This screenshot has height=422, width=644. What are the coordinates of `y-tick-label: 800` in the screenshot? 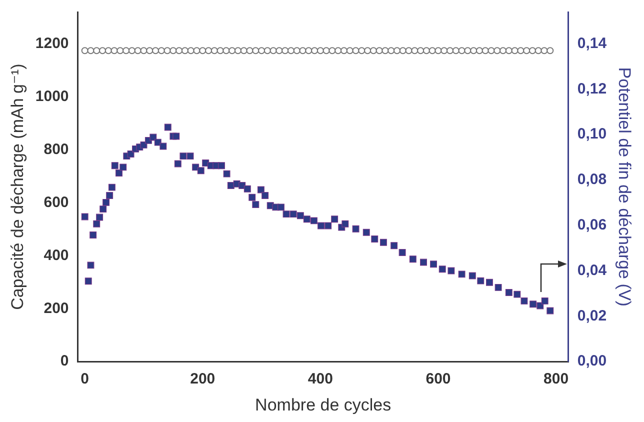 It's located at (56, 149).